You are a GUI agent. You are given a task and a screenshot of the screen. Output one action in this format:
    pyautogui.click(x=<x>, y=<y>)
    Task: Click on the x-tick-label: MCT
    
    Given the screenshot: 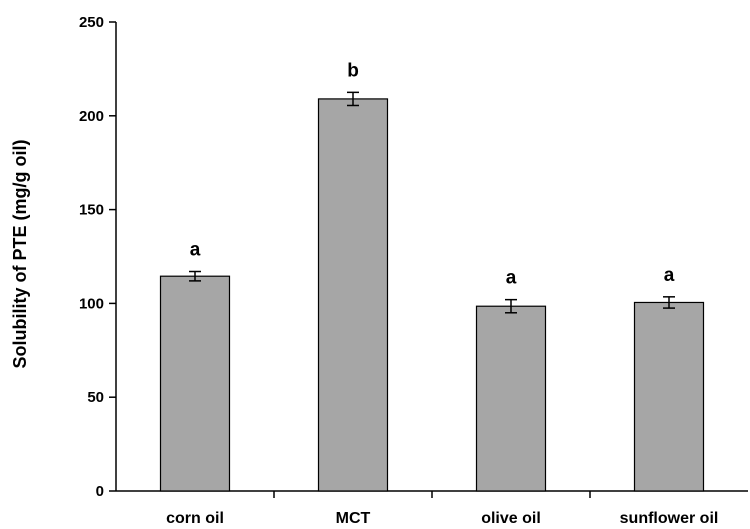 What is the action you would take?
    pyautogui.click(x=353, y=518)
    